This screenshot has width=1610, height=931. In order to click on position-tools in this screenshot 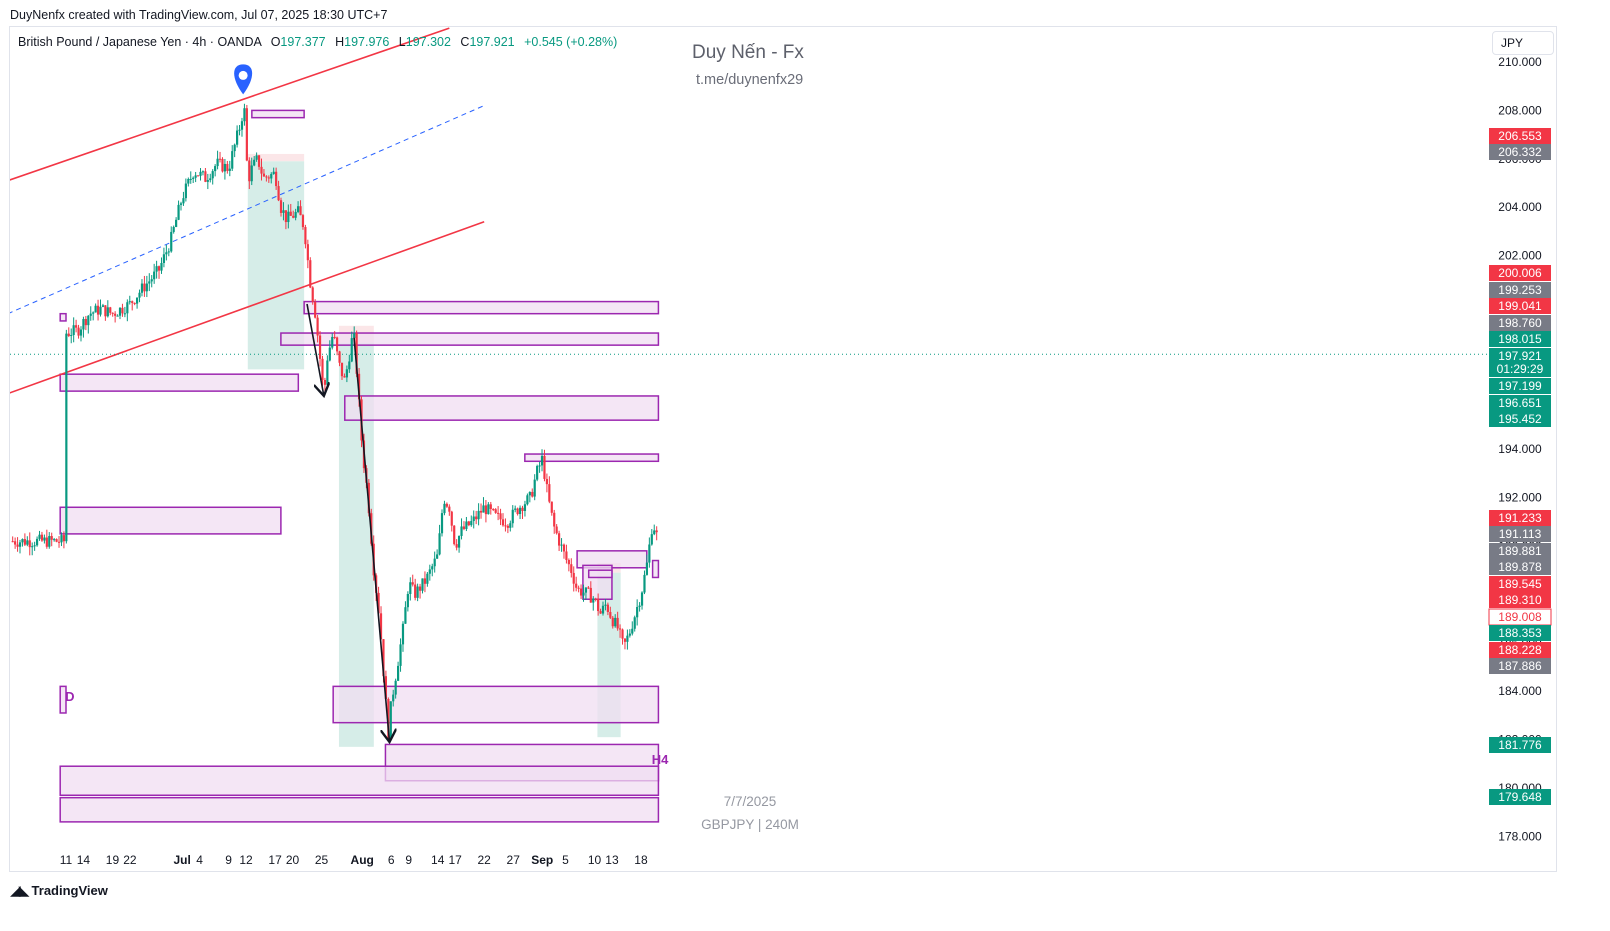, I will do `click(434, 450)`.